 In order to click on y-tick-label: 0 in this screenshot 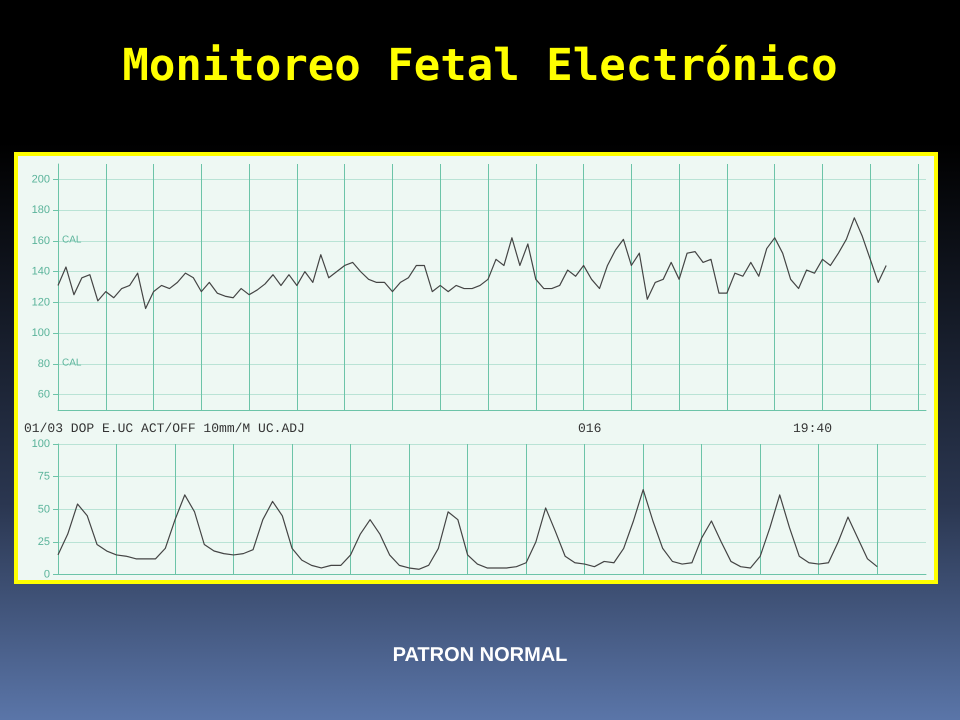, I will do `click(47, 574)`.